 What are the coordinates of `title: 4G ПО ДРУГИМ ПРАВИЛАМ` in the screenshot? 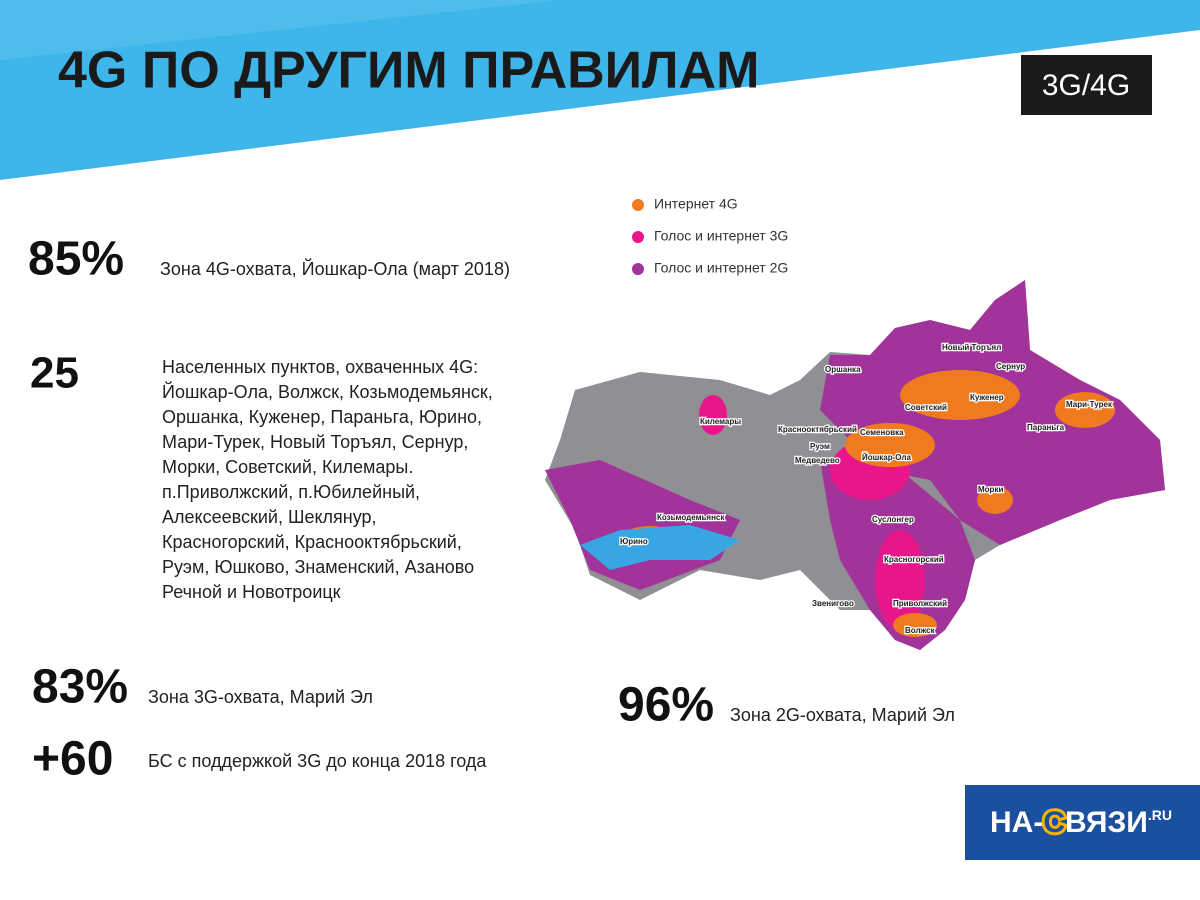 It's located at (408, 71).